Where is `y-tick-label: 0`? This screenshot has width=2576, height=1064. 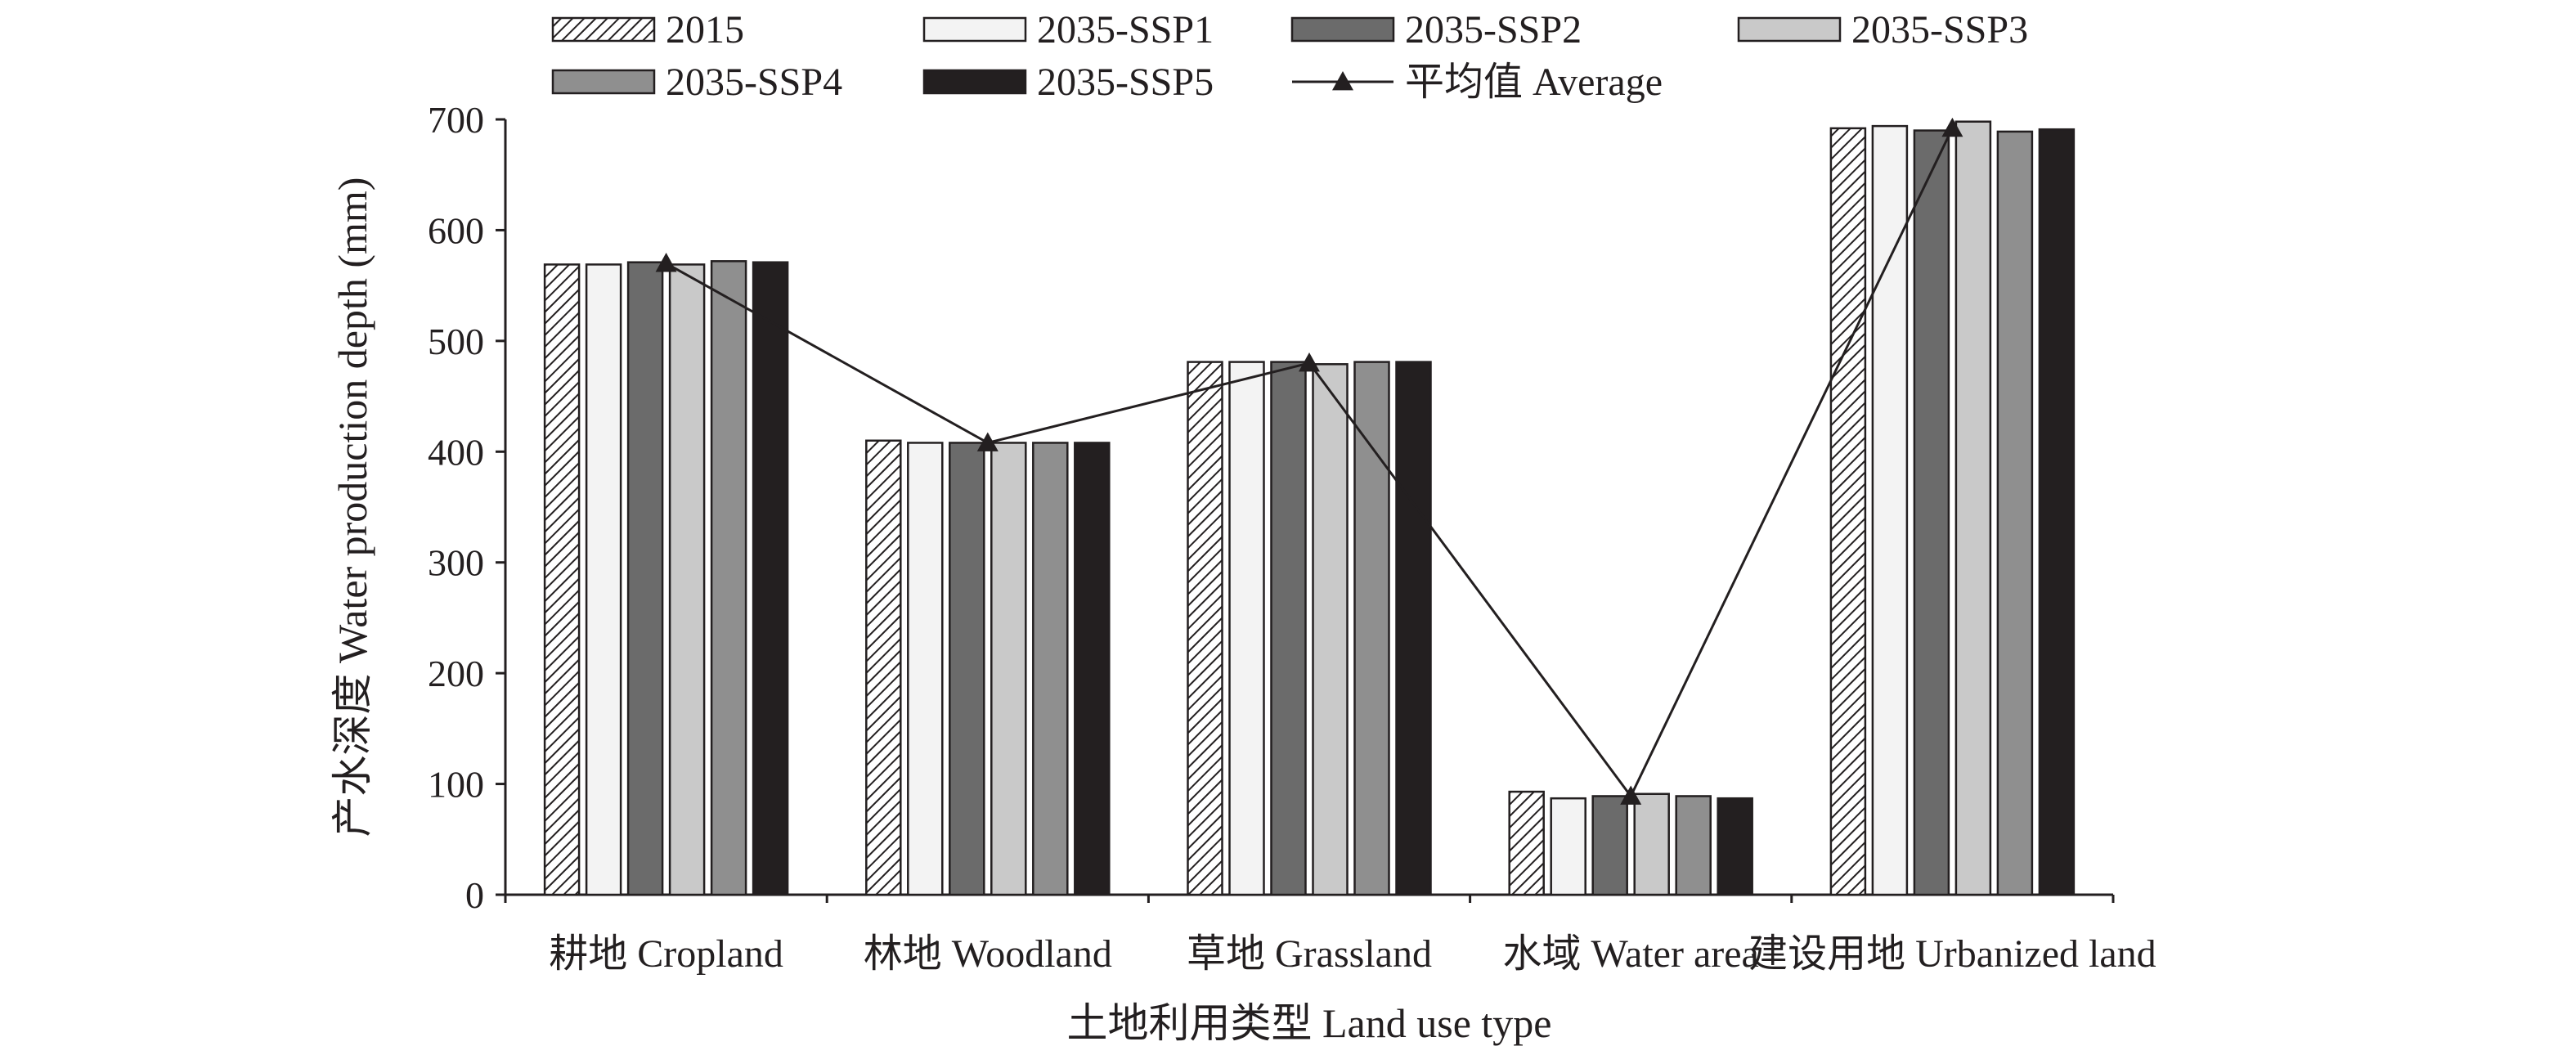 y-tick-label: 0 is located at coordinates (474, 895).